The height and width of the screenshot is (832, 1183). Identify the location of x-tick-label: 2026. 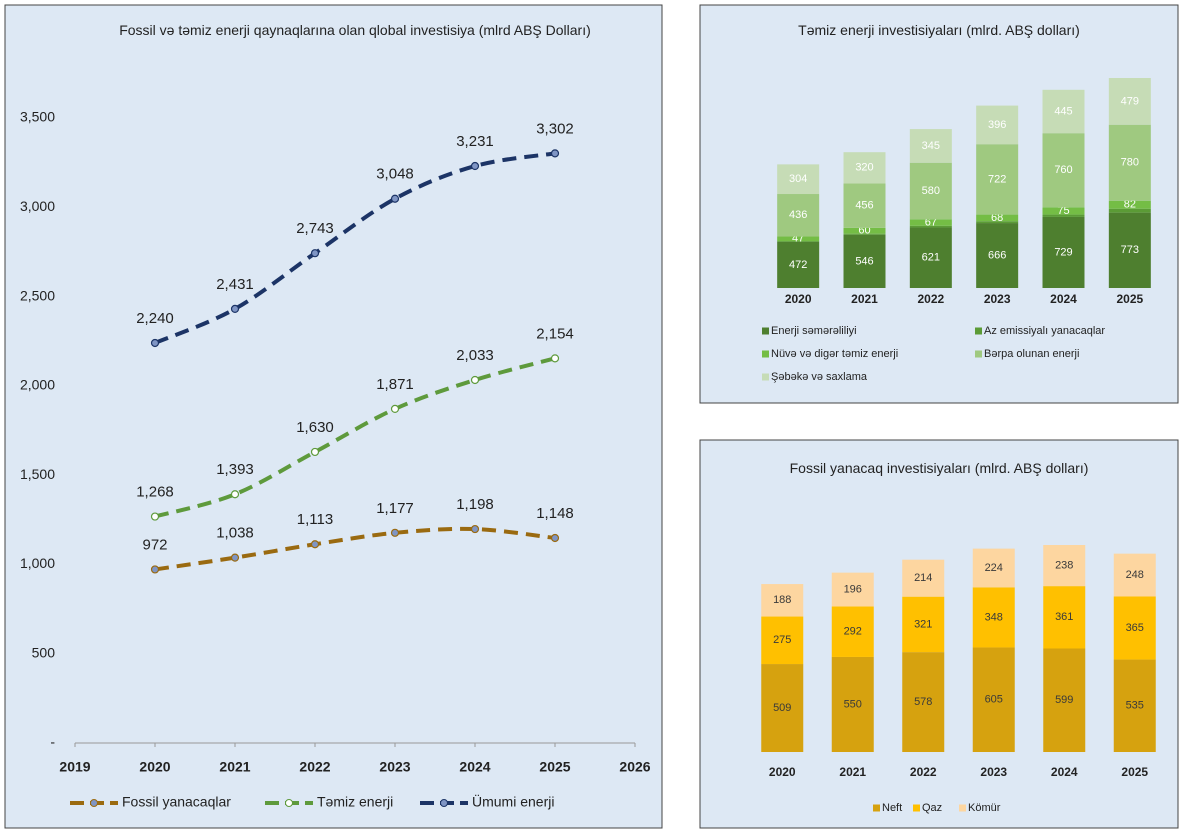
(634, 767).